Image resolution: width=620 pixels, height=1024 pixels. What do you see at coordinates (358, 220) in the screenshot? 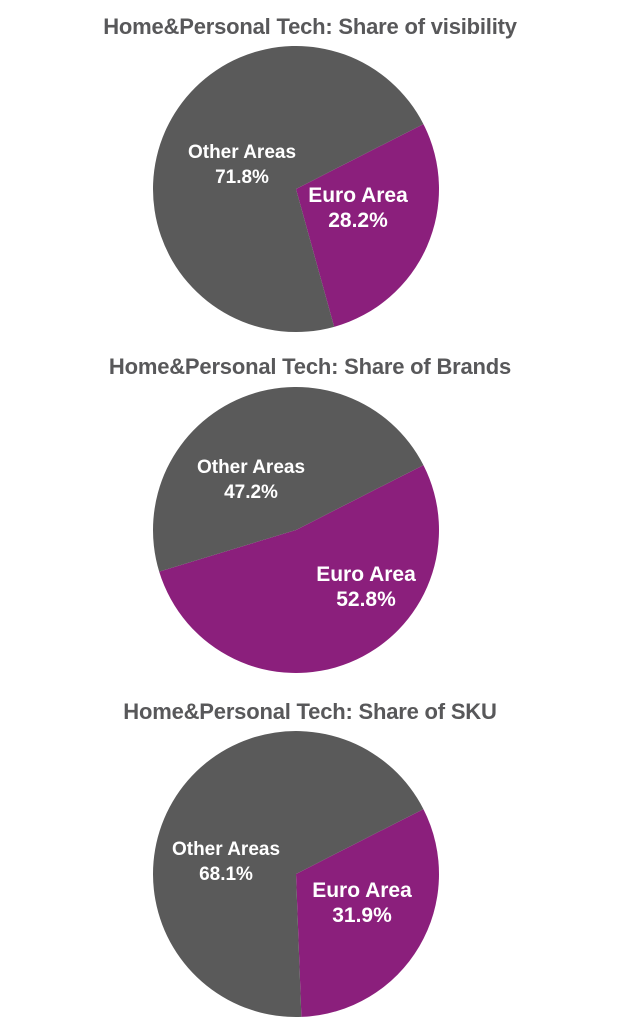
I see `slice-label-value-euro-area: 28.2%` at bounding box center [358, 220].